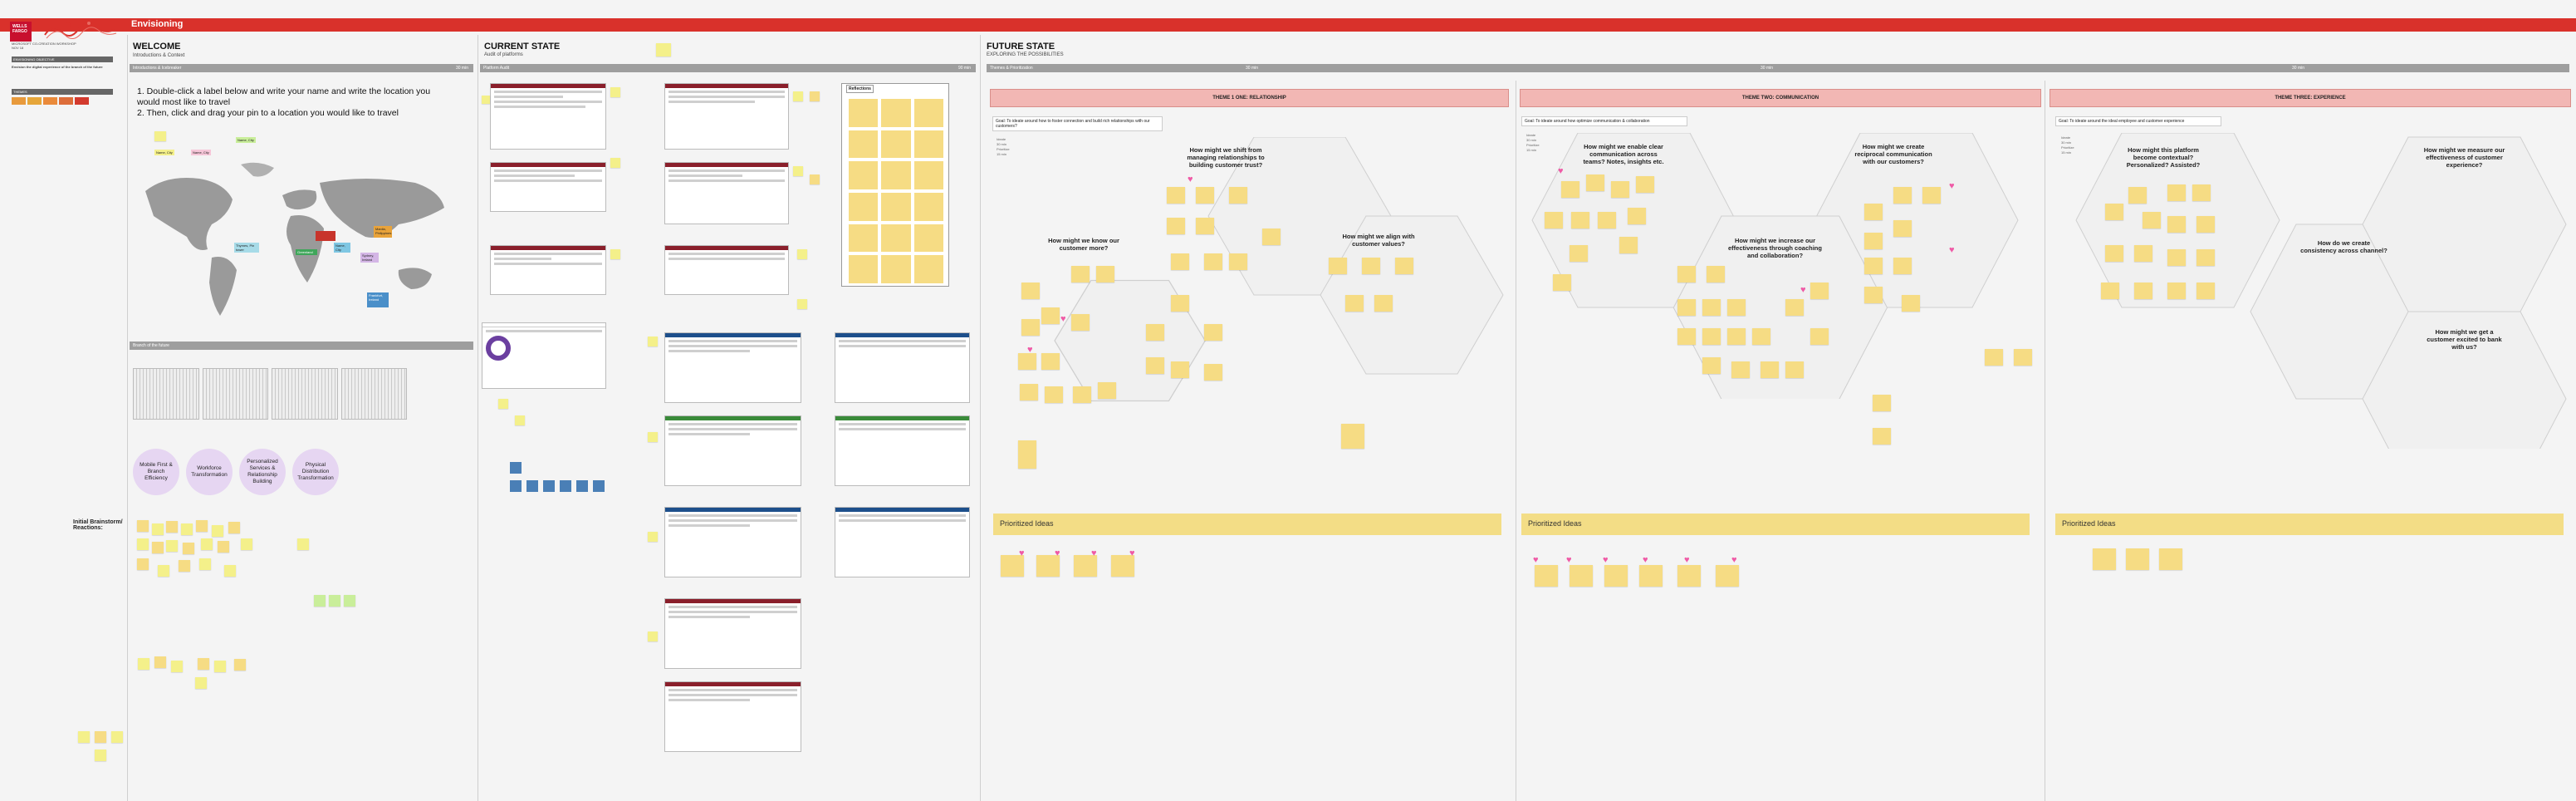 The height and width of the screenshot is (801, 2576). Describe the element at coordinates (516, 486) in the screenshot. I see `blue-block` at that location.